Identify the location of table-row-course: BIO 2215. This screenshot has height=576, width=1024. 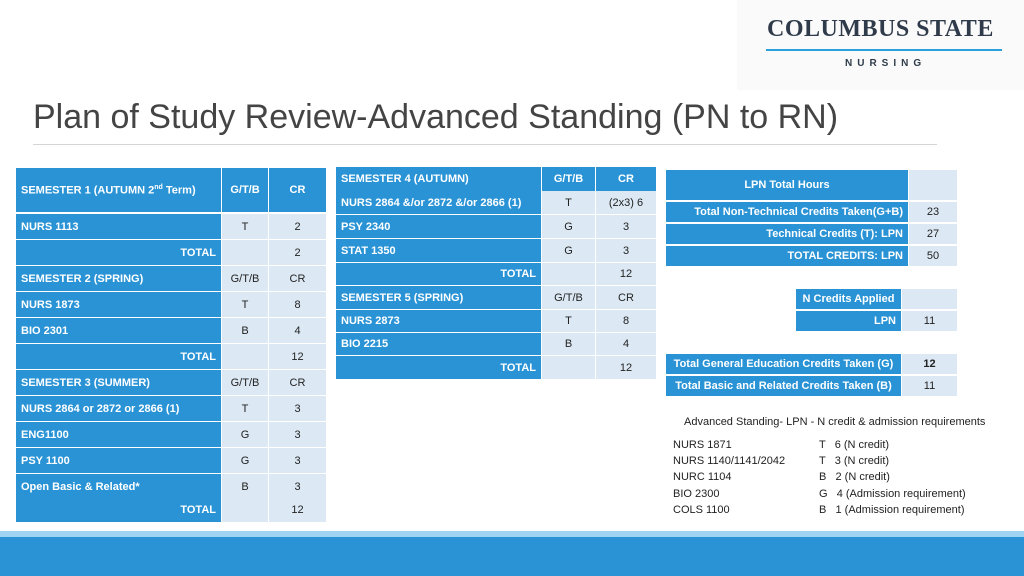
(438, 344).